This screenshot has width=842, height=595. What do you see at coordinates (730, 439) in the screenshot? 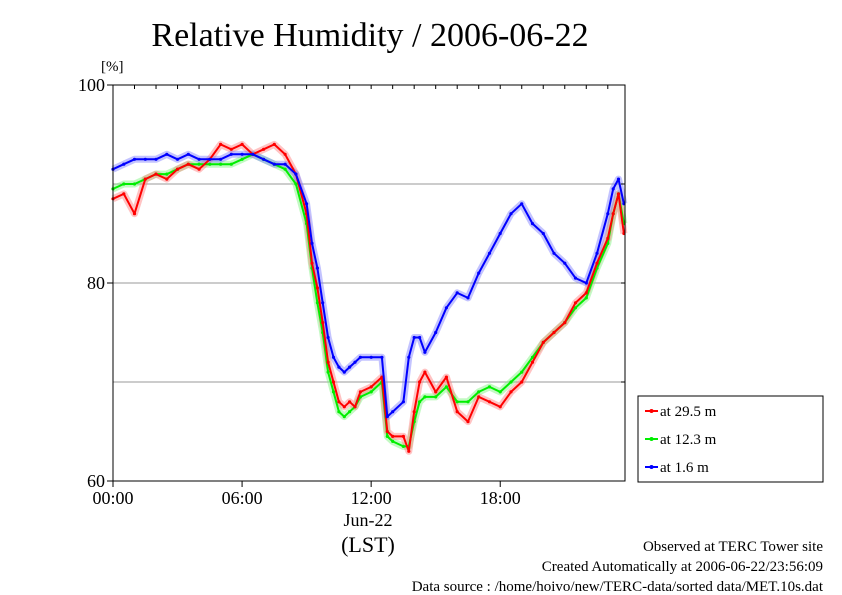
I see `legend-box` at bounding box center [730, 439].